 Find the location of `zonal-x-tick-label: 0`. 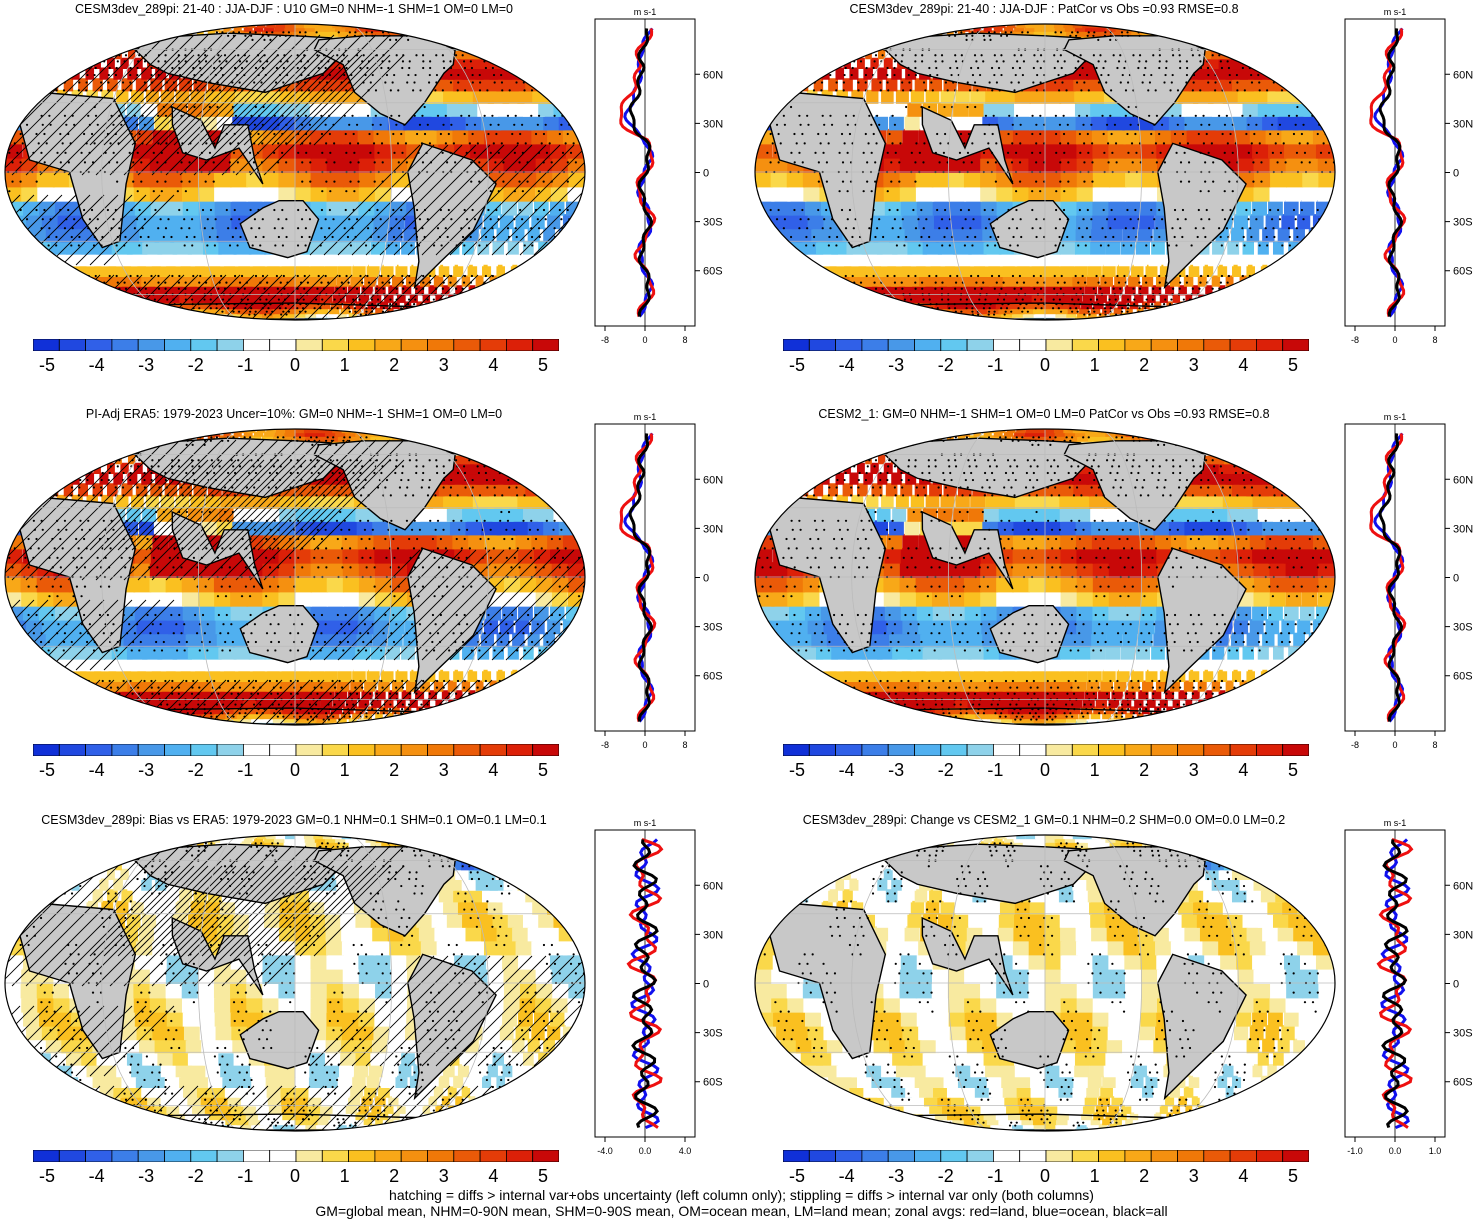

zonal-x-tick-label: 0 is located at coordinates (1394, 340).